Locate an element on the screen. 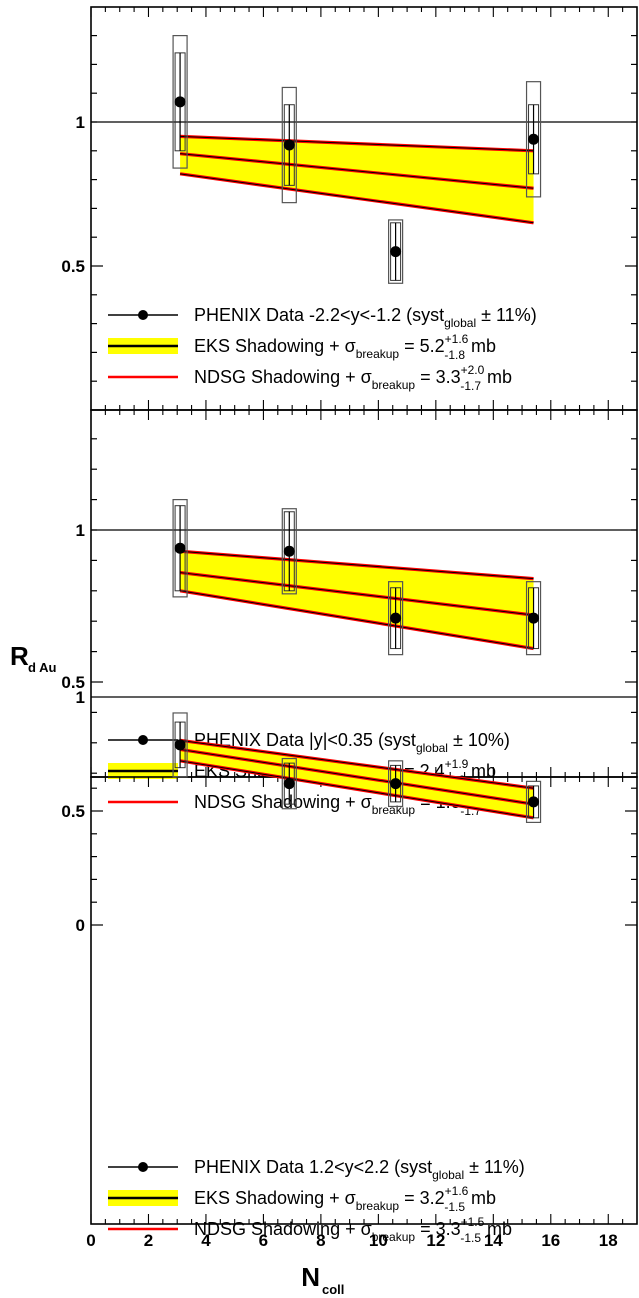  x-tick-label: 12 is located at coordinates (435, 1240).